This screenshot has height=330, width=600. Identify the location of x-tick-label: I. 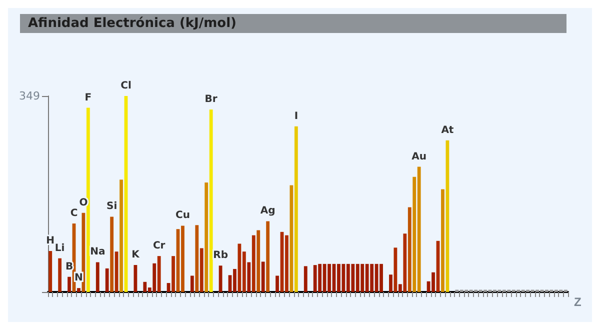
(296, 116).